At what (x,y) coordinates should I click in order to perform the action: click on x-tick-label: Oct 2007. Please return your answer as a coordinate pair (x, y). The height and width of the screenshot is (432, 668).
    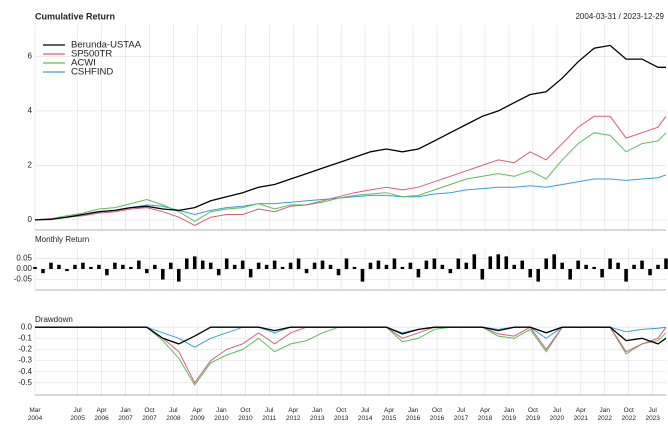
    Looking at the image, I should click on (149, 414).